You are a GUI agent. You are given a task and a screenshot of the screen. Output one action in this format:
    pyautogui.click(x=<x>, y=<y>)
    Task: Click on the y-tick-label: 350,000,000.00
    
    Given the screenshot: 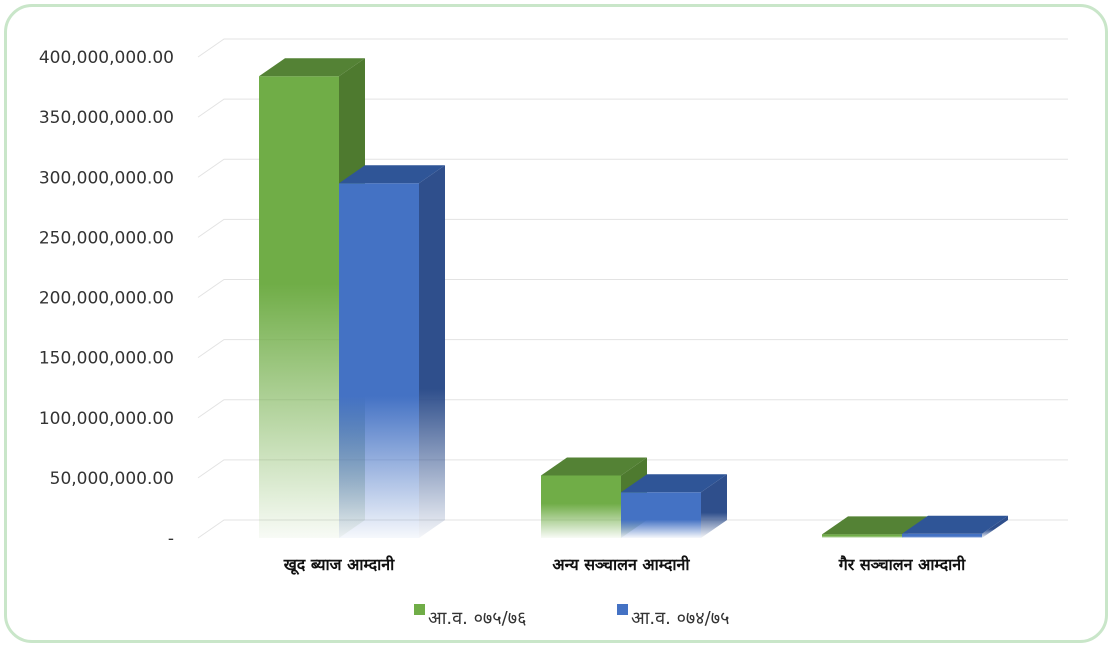 What is the action you would take?
    pyautogui.click(x=106, y=118)
    